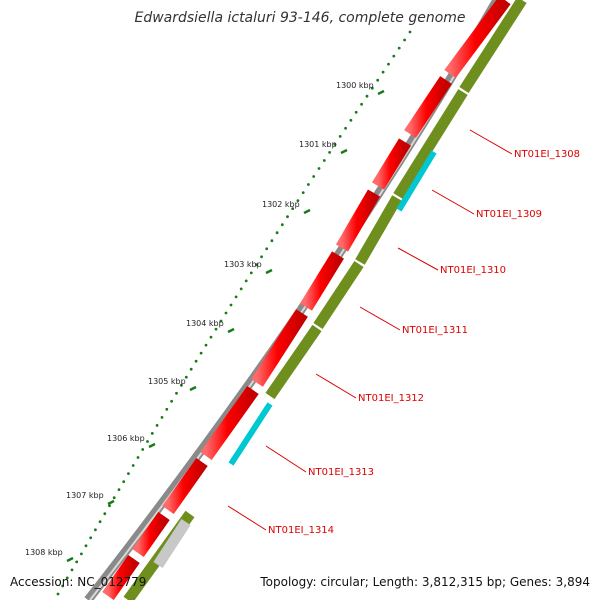  What do you see at coordinates (435, 330) in the screenshot?
I see `gene-label: NT01EI_1311` at bounding box center [435, 330].